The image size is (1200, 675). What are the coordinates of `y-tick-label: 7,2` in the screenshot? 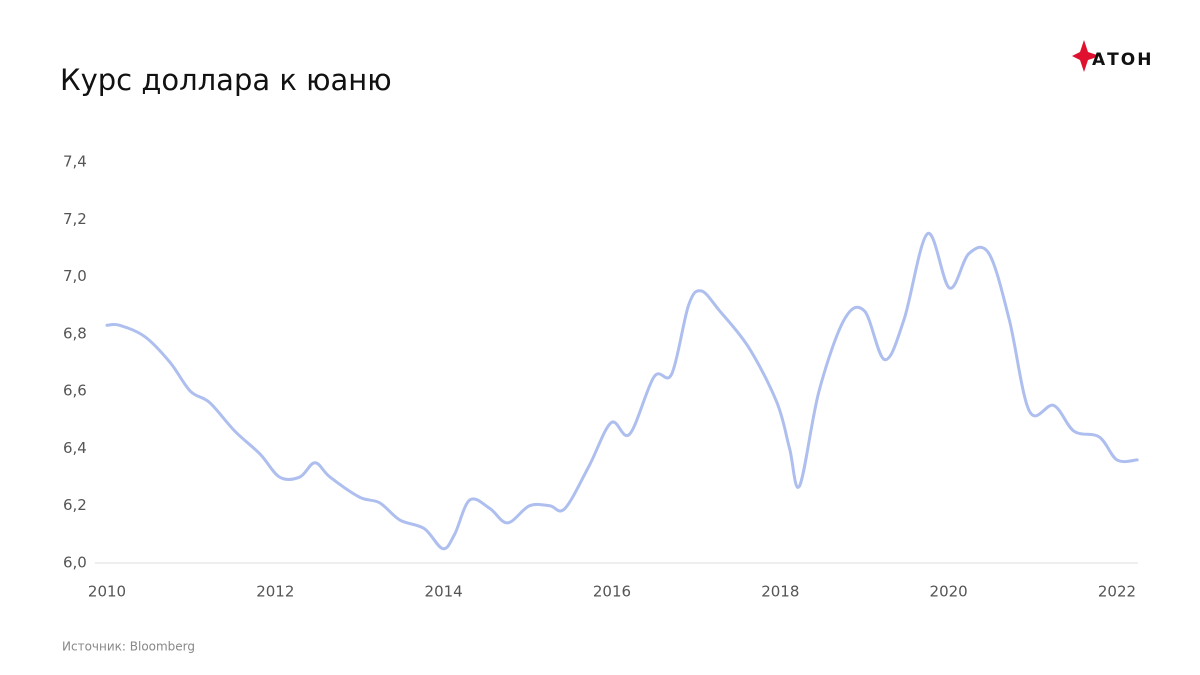 It's located at (75, 219).